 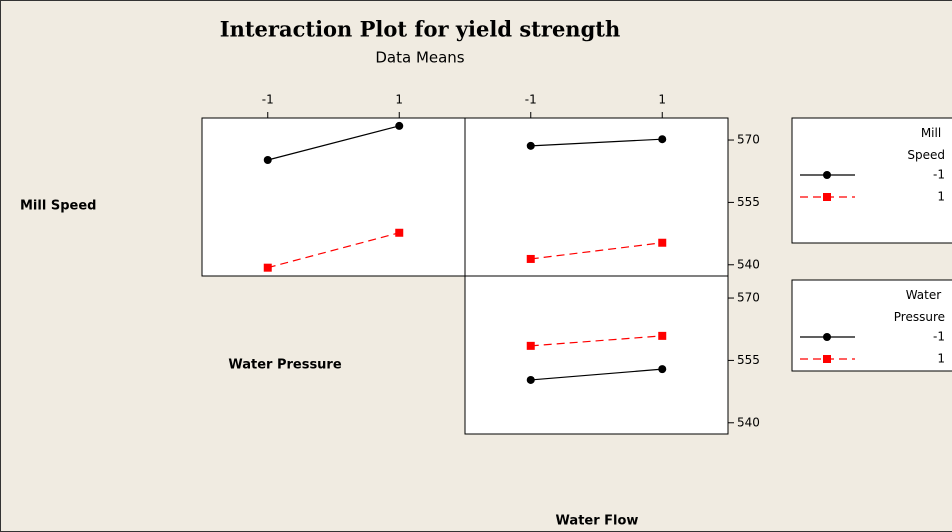 What do you see at coordinates (597, 521) in the screenshot?
I see `factor-label: Water Flow` at bounding box center [597, 521].